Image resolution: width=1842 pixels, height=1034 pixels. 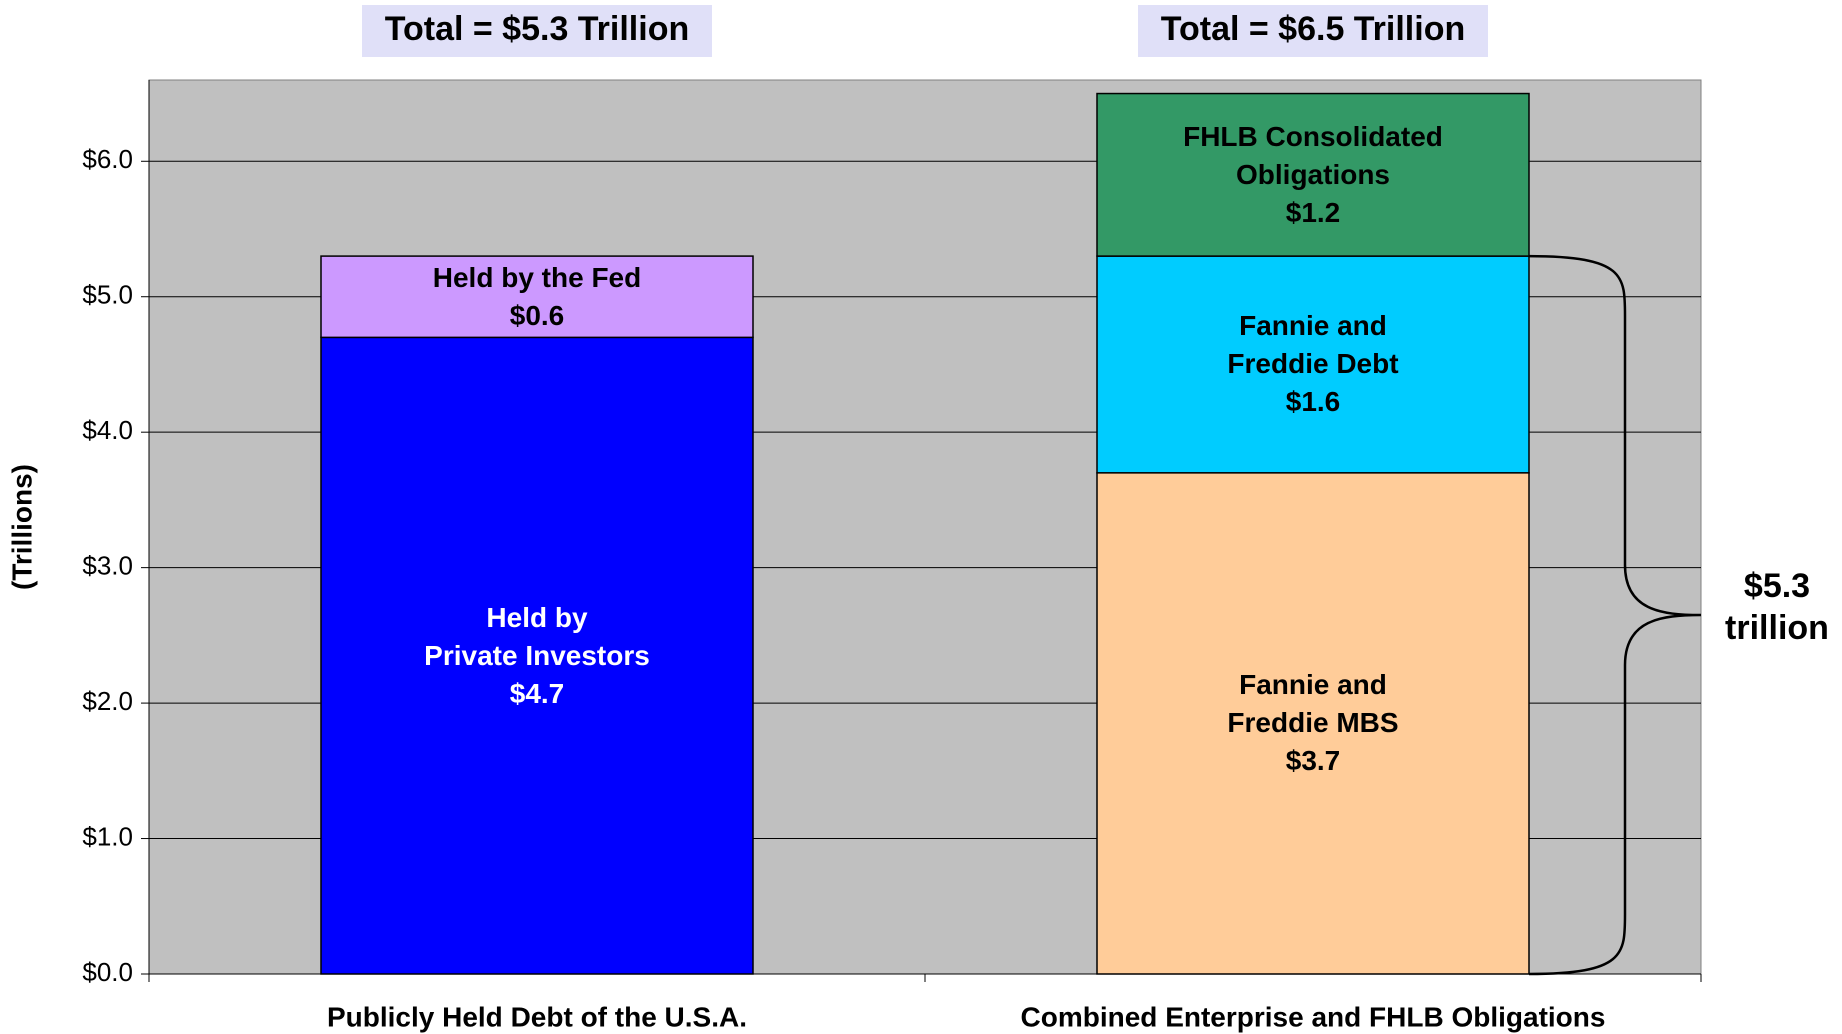 I want to click on segment-value: $4.7, so click(x=537, y=693).